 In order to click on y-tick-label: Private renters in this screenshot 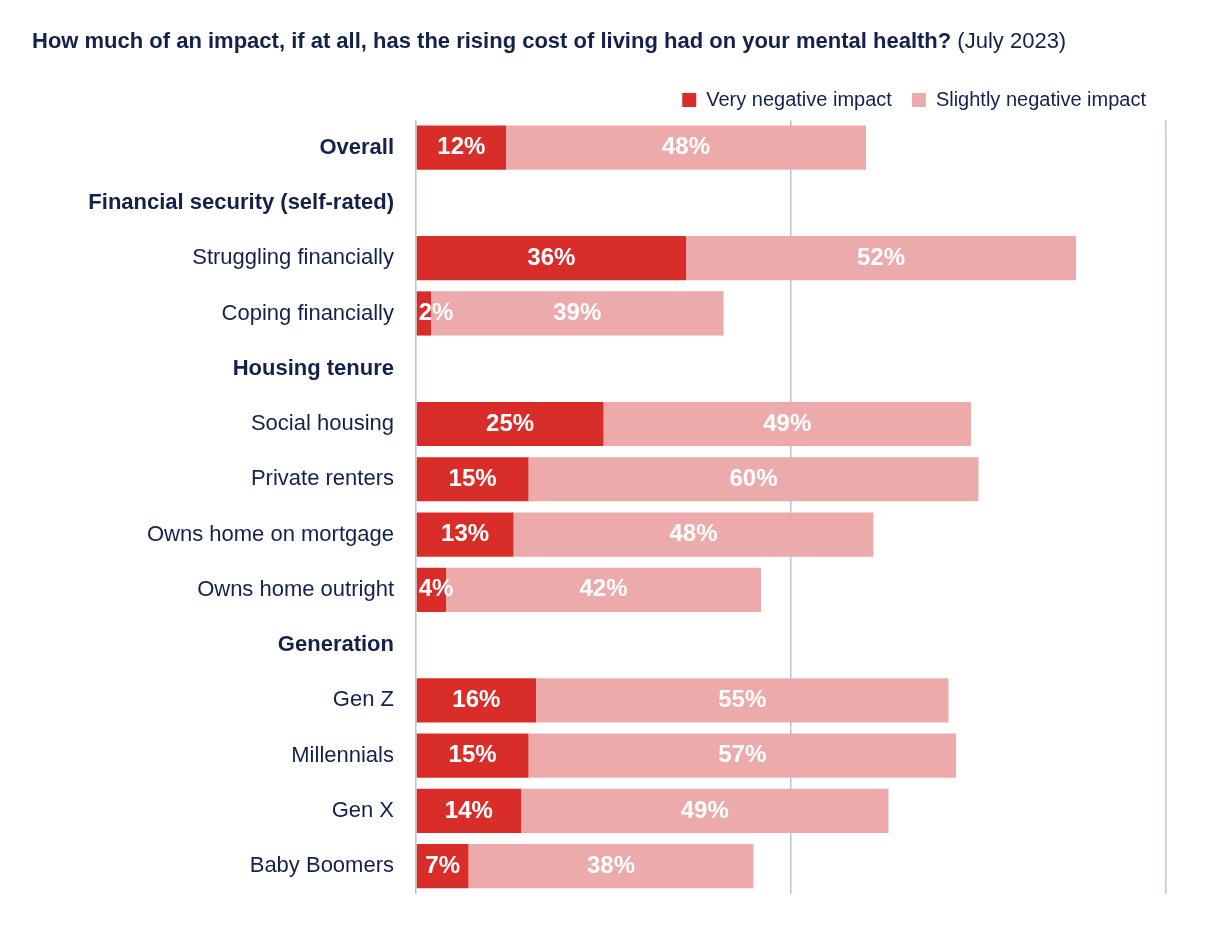, I will do `click(322, 478)`.